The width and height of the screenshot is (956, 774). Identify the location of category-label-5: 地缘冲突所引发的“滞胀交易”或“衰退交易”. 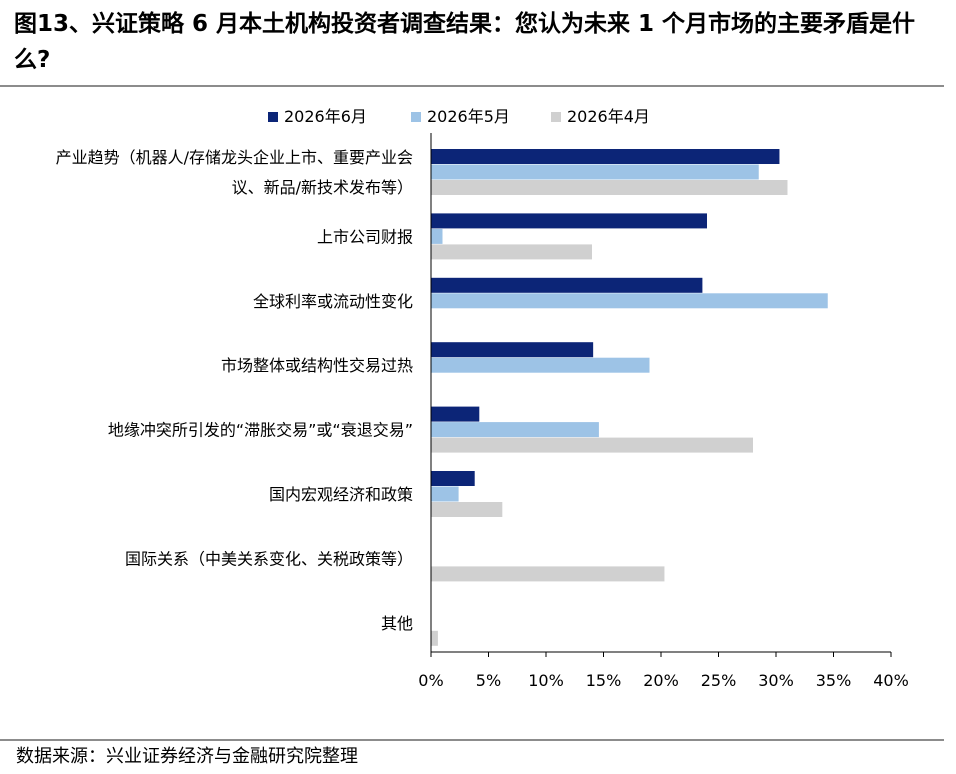
(260, 430).